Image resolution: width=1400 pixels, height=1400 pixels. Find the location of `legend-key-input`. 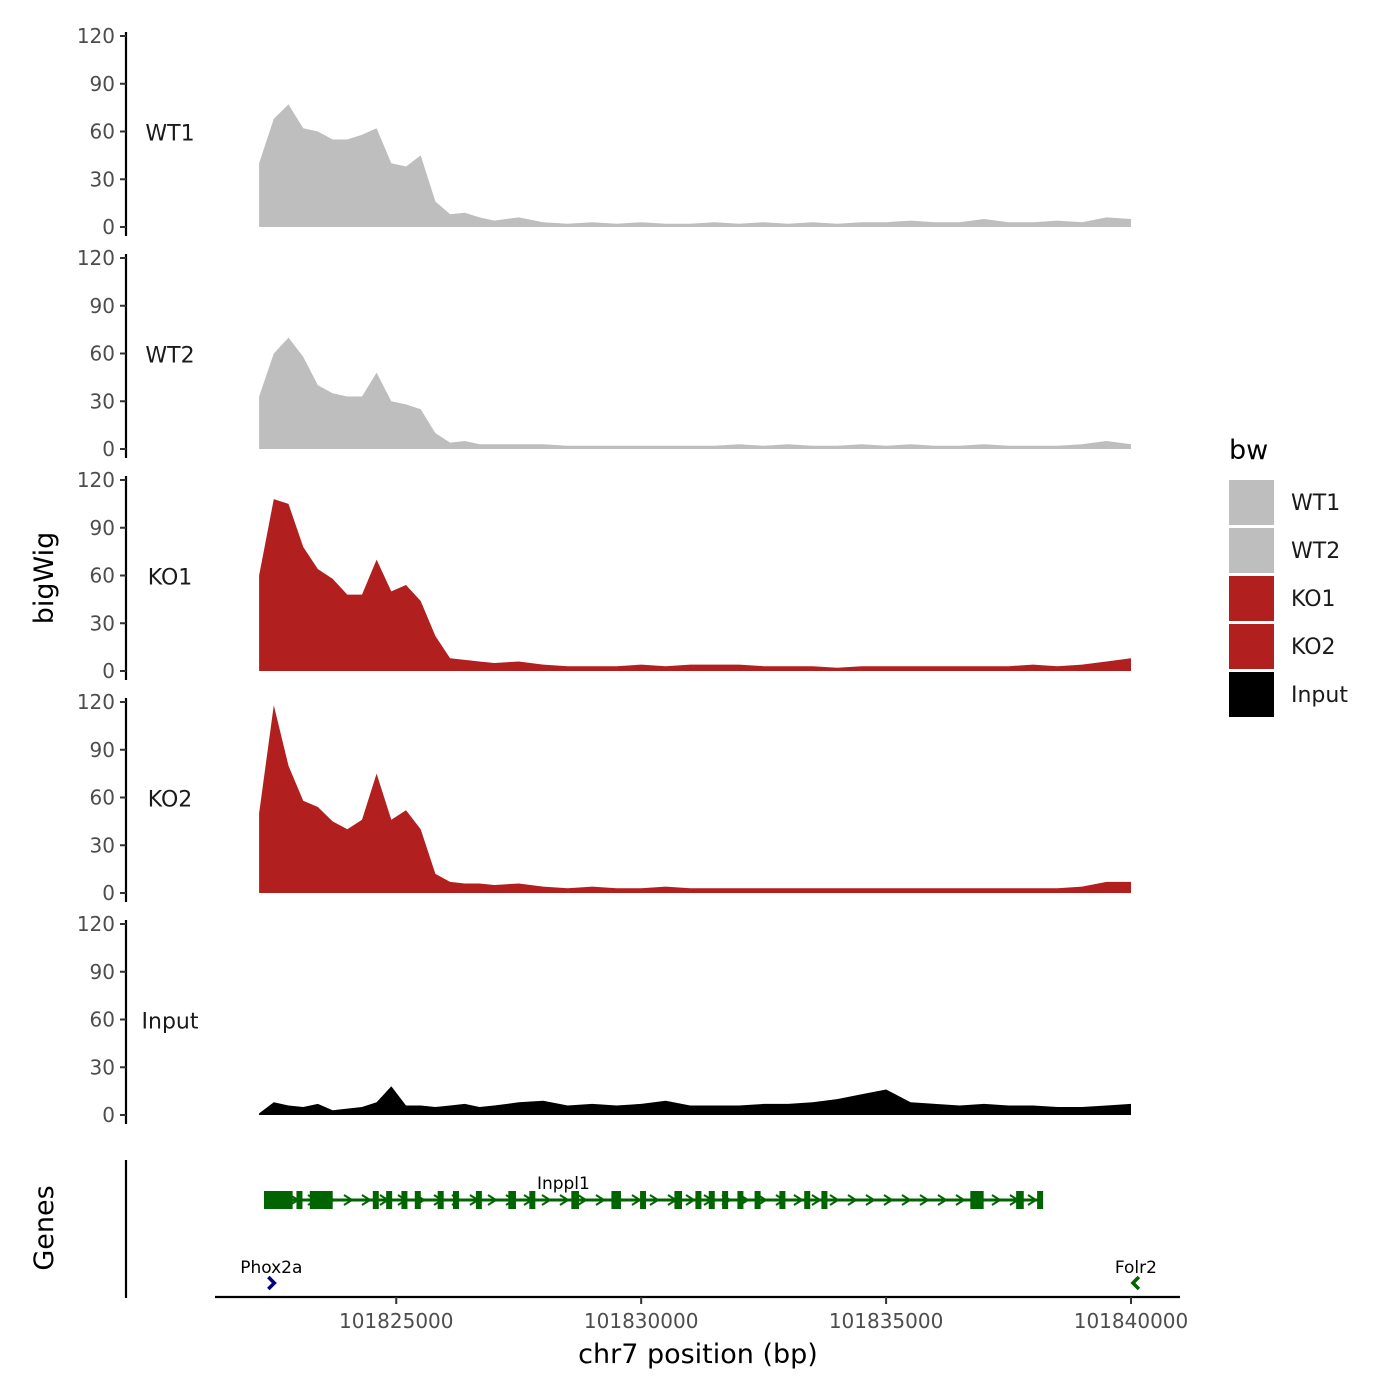

legend-key-input is located at coordinates (1251, 694).